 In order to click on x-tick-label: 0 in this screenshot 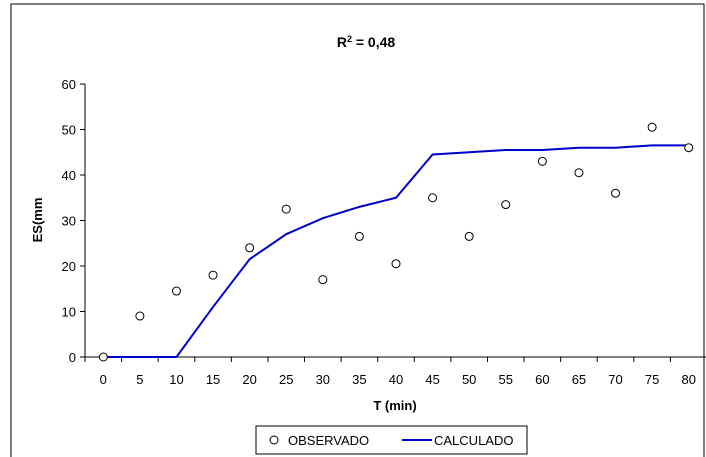, I will do `click(103, 379)`.